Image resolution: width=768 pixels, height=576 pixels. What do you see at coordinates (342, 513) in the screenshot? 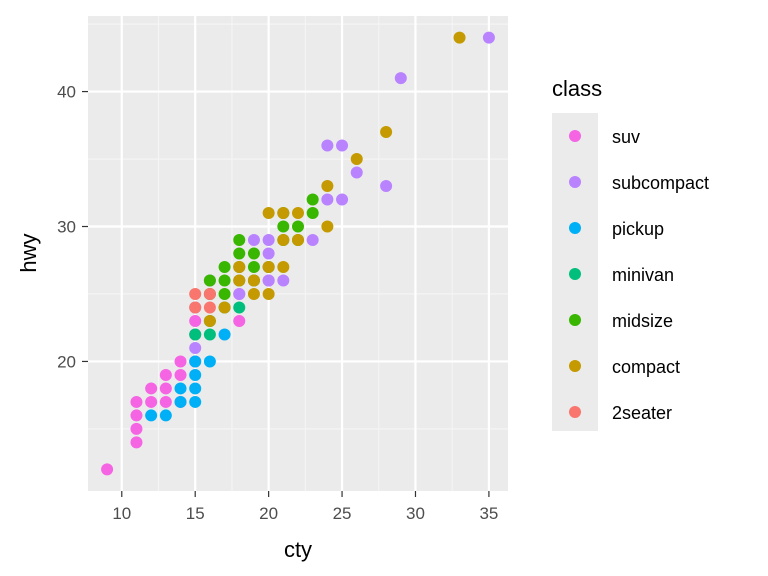
I see `x-tick-label: 25` at bounding box center [342, 513].